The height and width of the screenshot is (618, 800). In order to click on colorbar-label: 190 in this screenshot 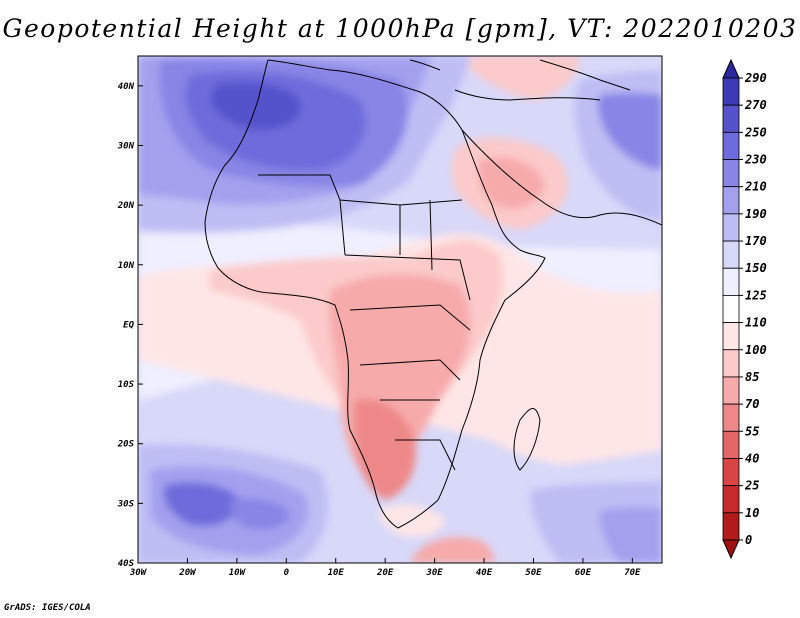, I will do `click(756, 214)`.